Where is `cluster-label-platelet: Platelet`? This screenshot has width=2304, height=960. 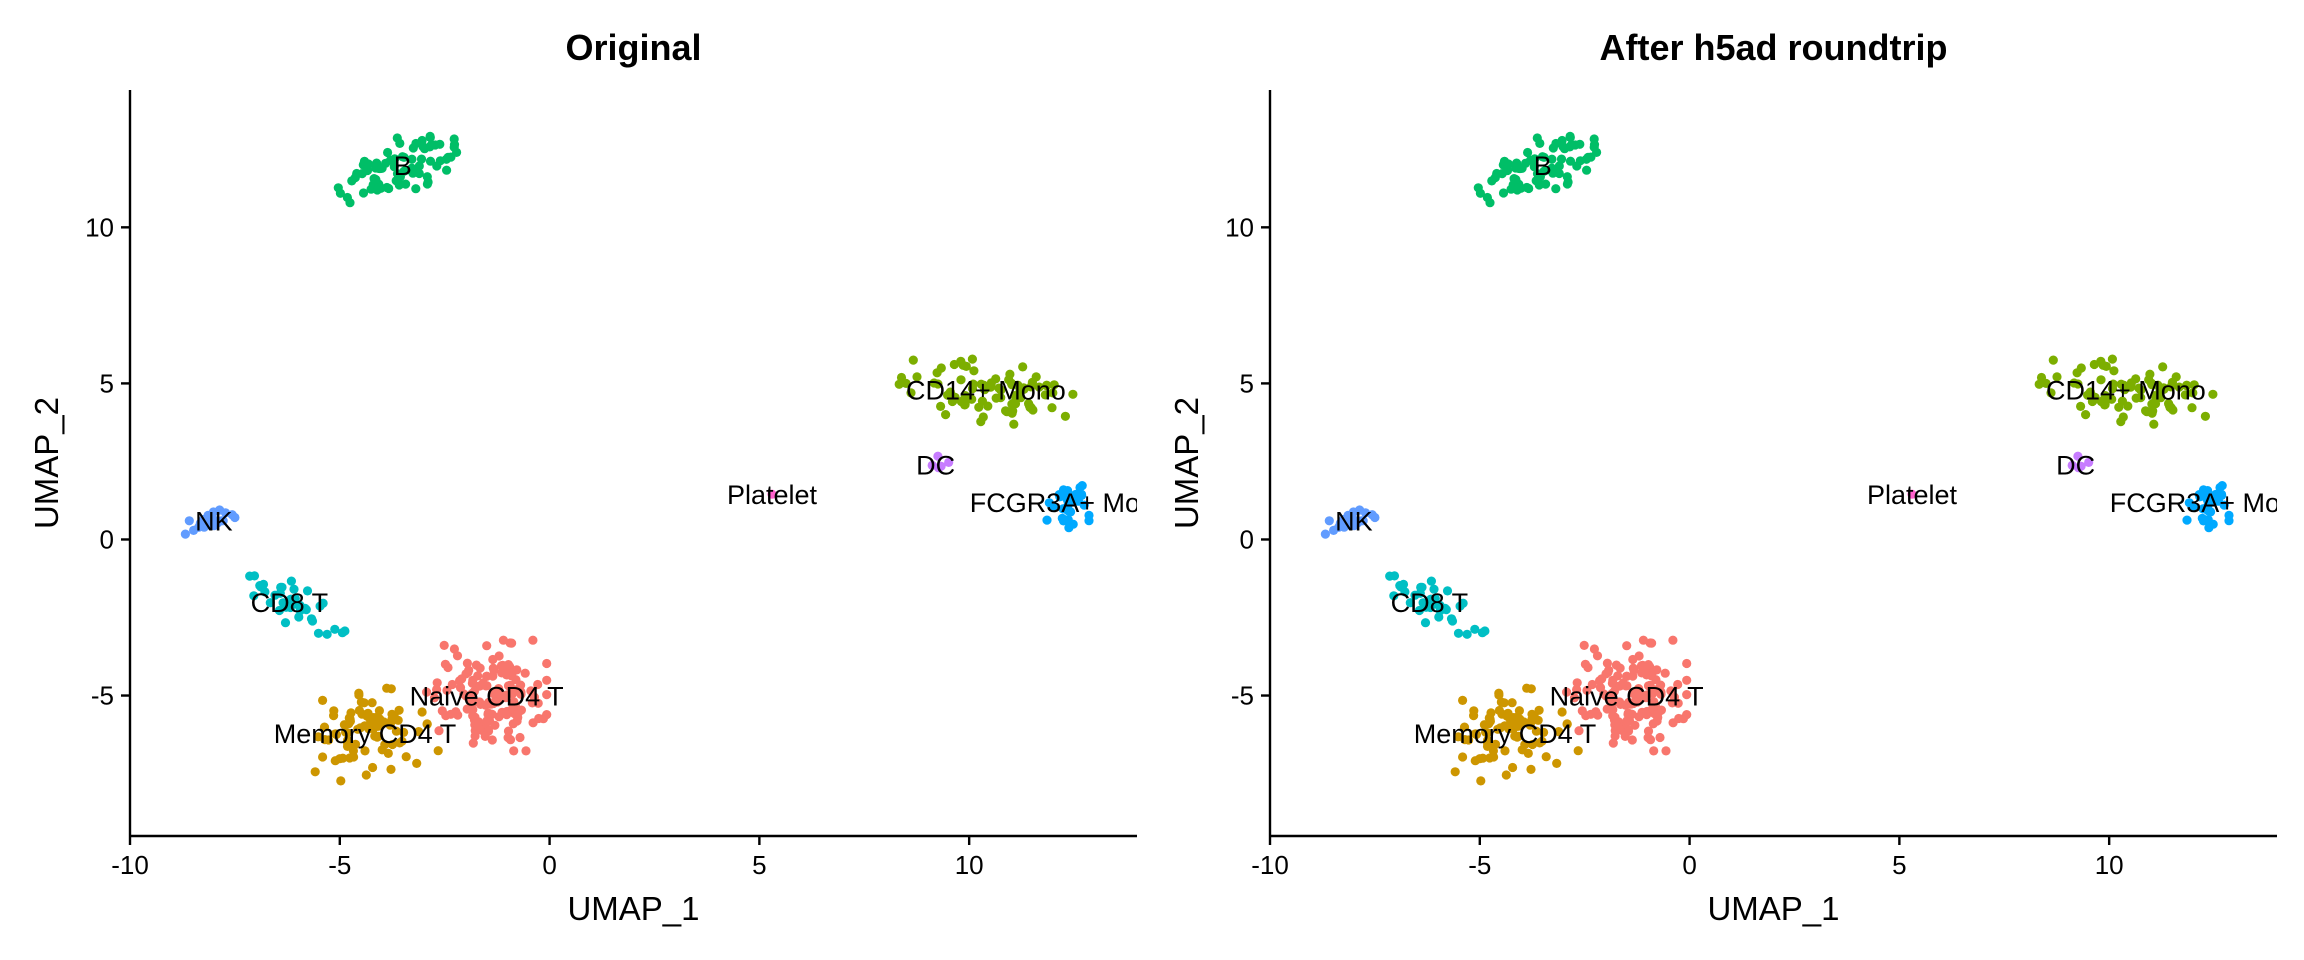
cluster-label-platelet: Platelet is located at coordinates (772, 495).